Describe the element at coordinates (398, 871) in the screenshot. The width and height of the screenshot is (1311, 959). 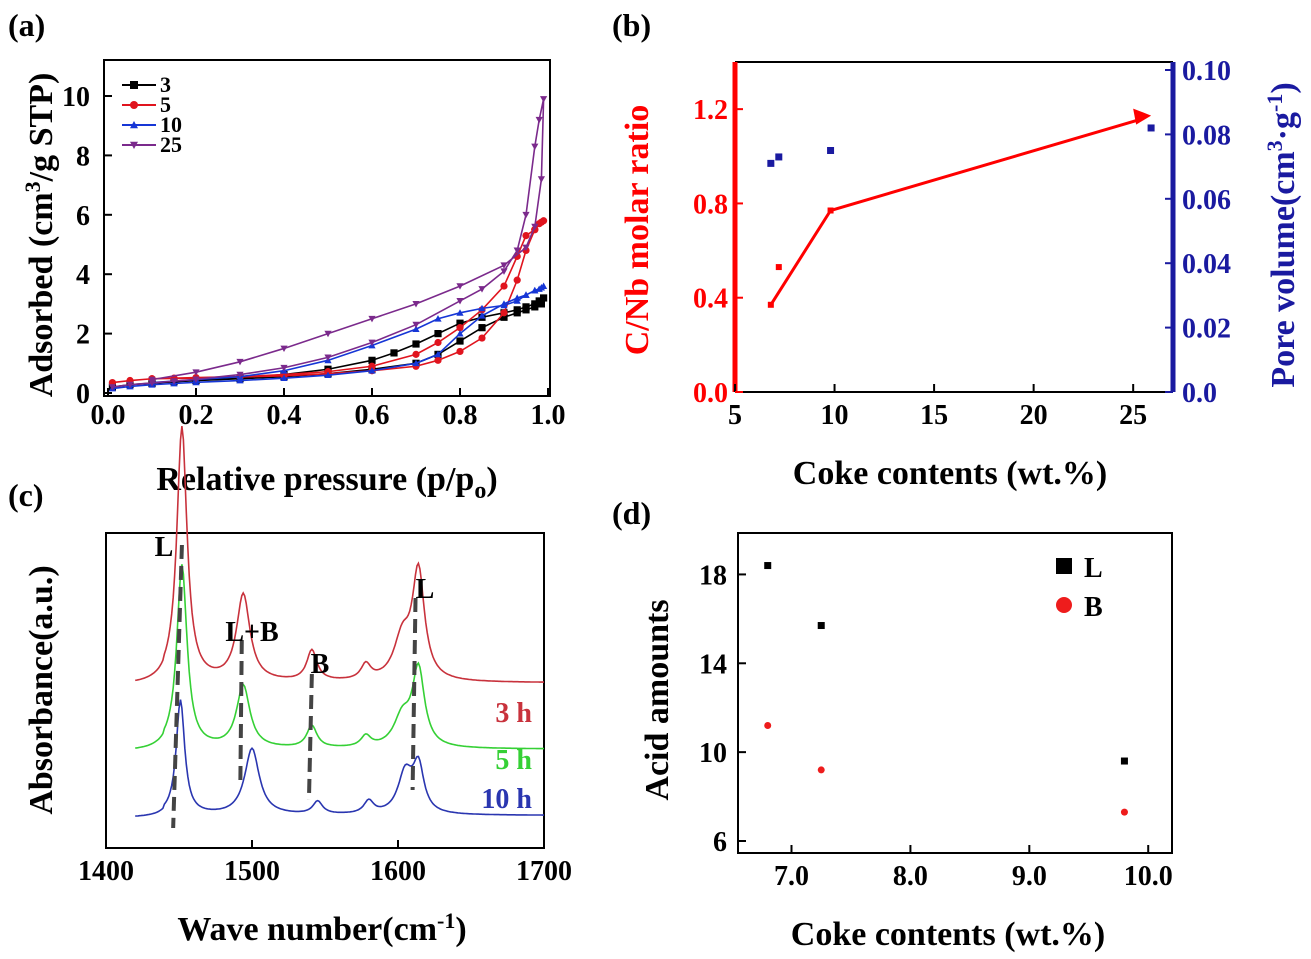
I see `x-tick-label-c: 1600` at that location.